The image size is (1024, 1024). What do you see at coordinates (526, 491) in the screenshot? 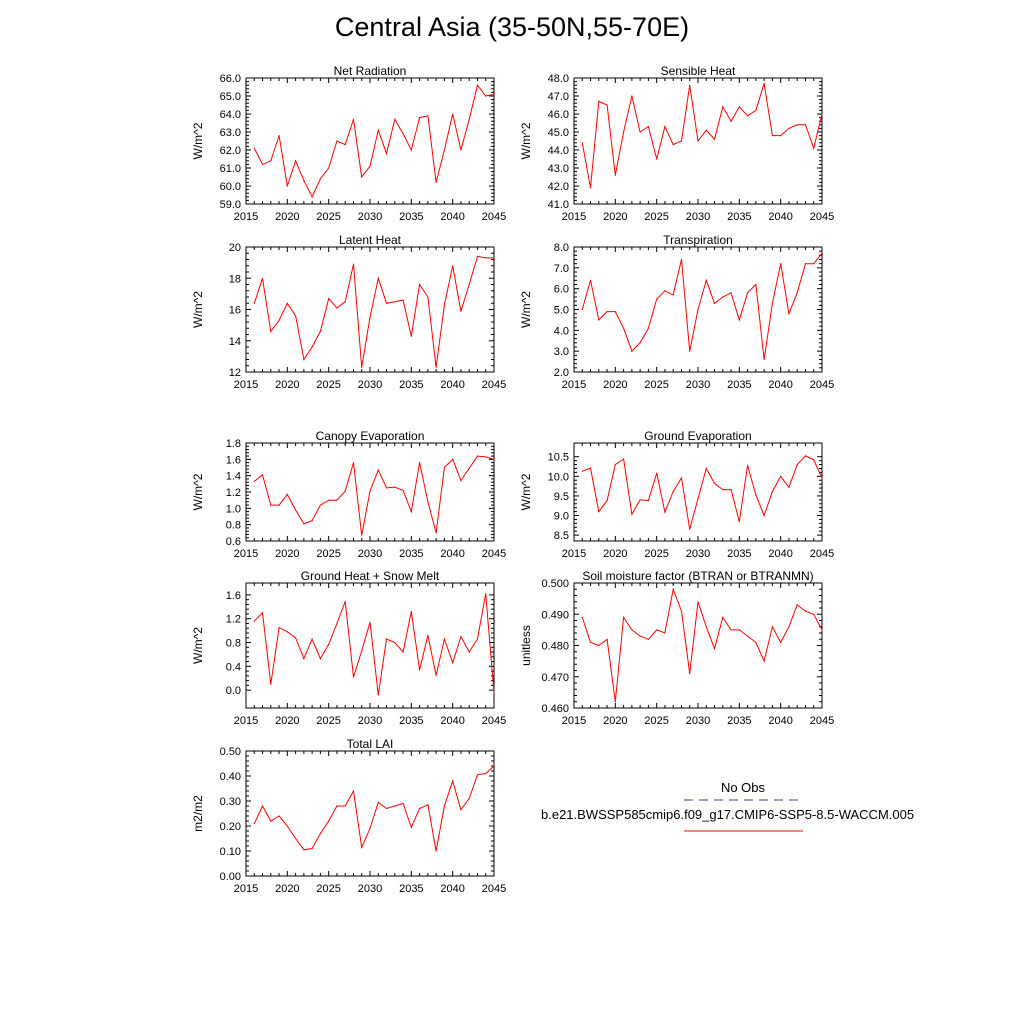
I see `y-axis-label: W/m^2` at bounding box center [526, 491].